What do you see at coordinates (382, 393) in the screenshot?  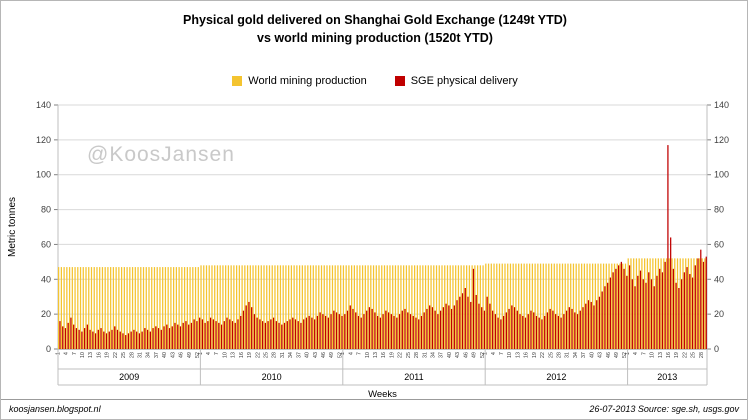 I see `svg-text: Weeks` at bounding box center [382, 393].